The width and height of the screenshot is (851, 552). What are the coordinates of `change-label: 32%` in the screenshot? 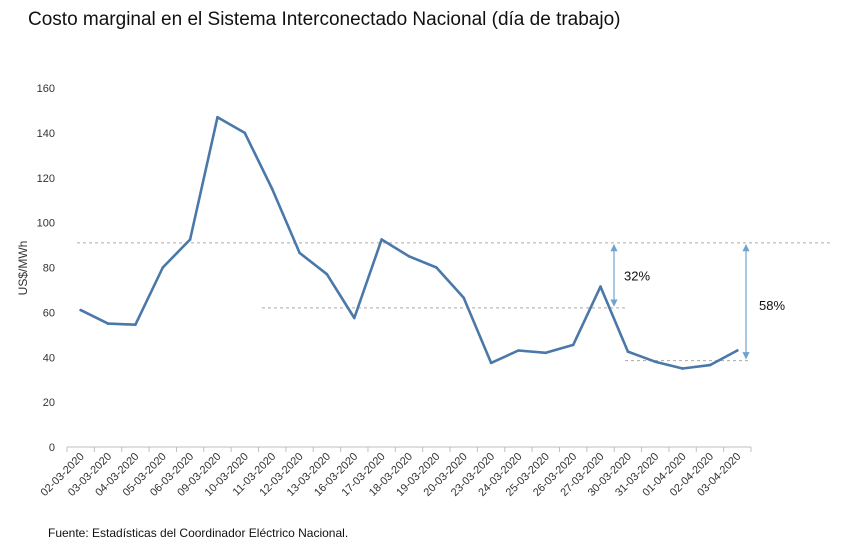 It's located at (637, 275).